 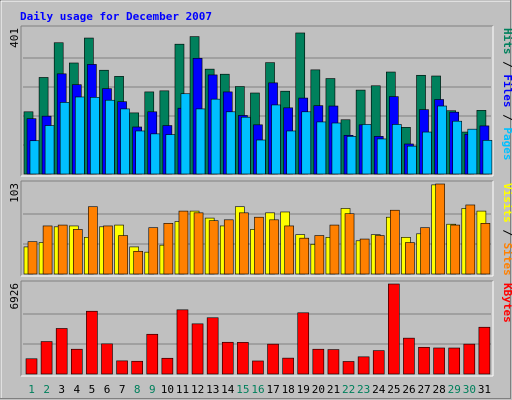 What do you see at coordinates (506, 233) in the screenshot?
I see `legend-part: /` at bounding box center [506, 233].